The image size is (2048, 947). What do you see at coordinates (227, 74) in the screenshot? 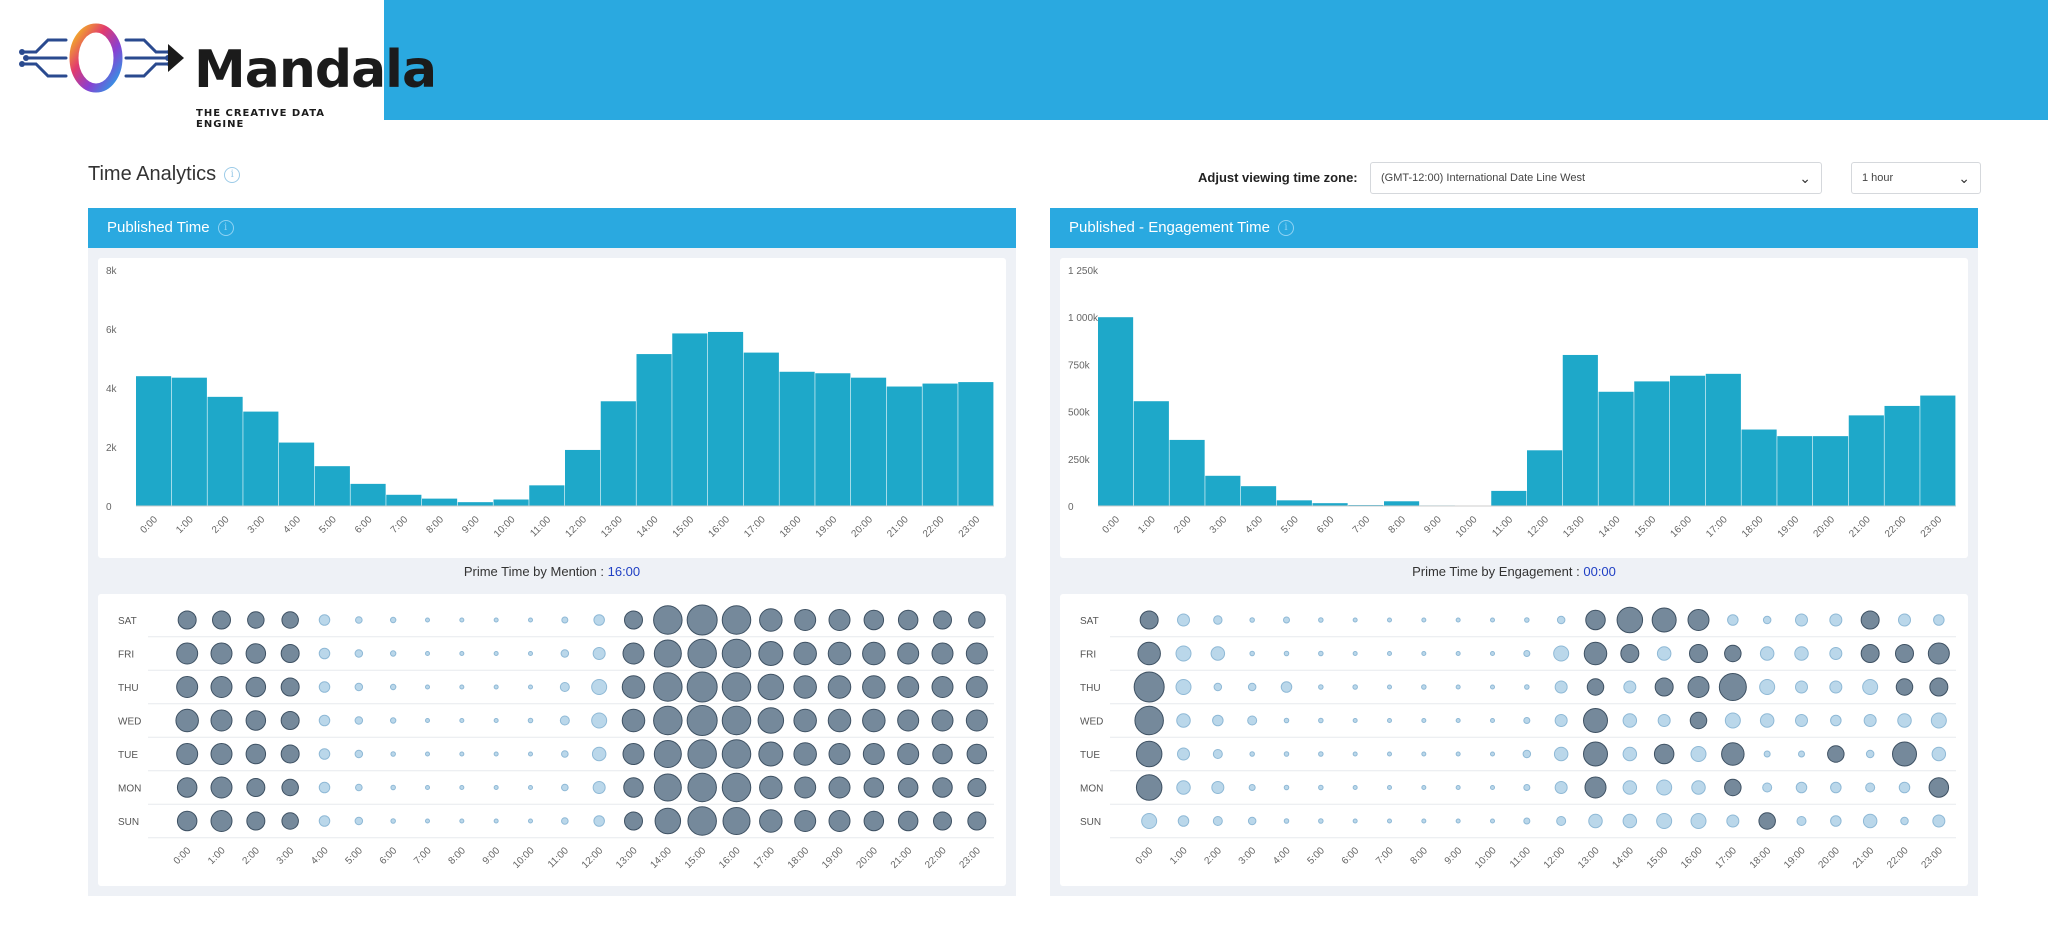
I see `logo: Mandala THE CREATIVE DATA ENGINE` at bounding box center [227, 74].